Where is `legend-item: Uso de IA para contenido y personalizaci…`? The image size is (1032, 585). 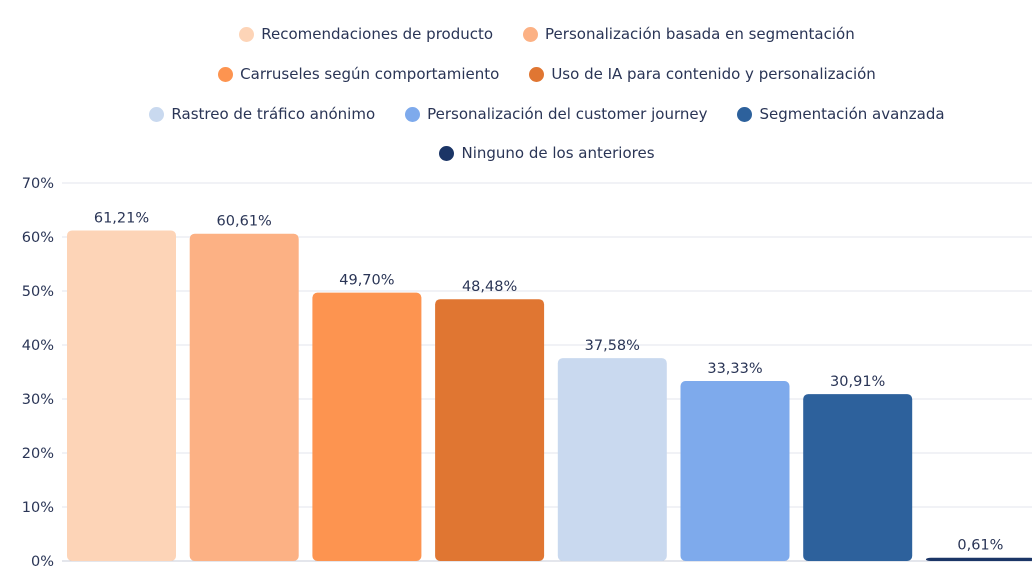
legend-item: Uso de IA para contenido y personalizaci… is located at coordinates (702, 74).